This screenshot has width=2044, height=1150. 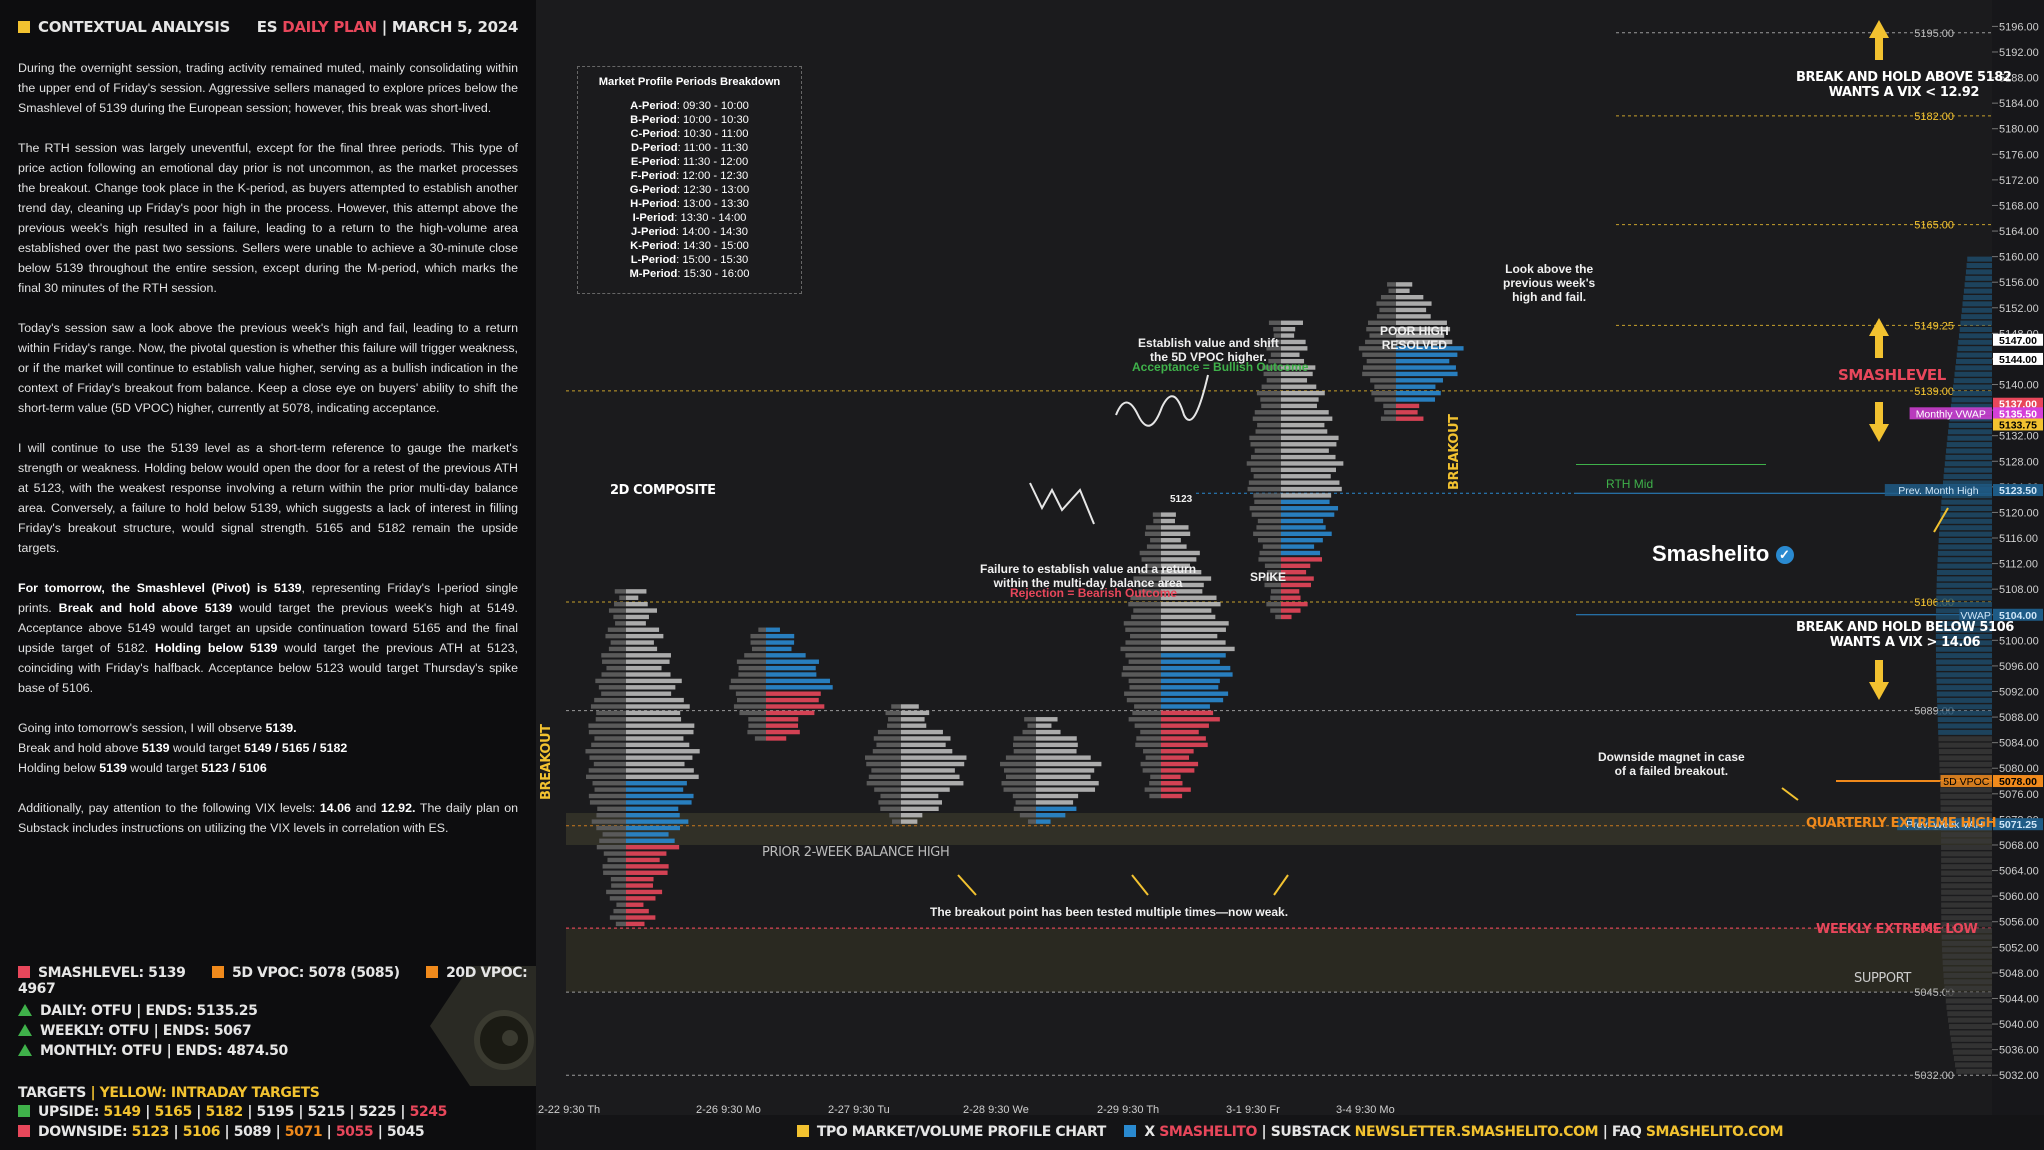 What do you see at coordinates (653, 120) in the screenshot?
I see `period-key: B-Period` at bounding box center [653, 120].